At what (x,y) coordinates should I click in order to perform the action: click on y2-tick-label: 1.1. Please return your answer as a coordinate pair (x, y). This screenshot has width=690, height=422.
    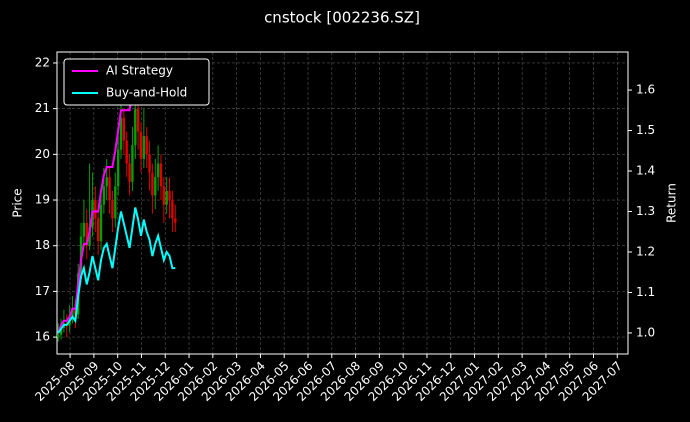
    Looking at the image, I should click on (645, 292).